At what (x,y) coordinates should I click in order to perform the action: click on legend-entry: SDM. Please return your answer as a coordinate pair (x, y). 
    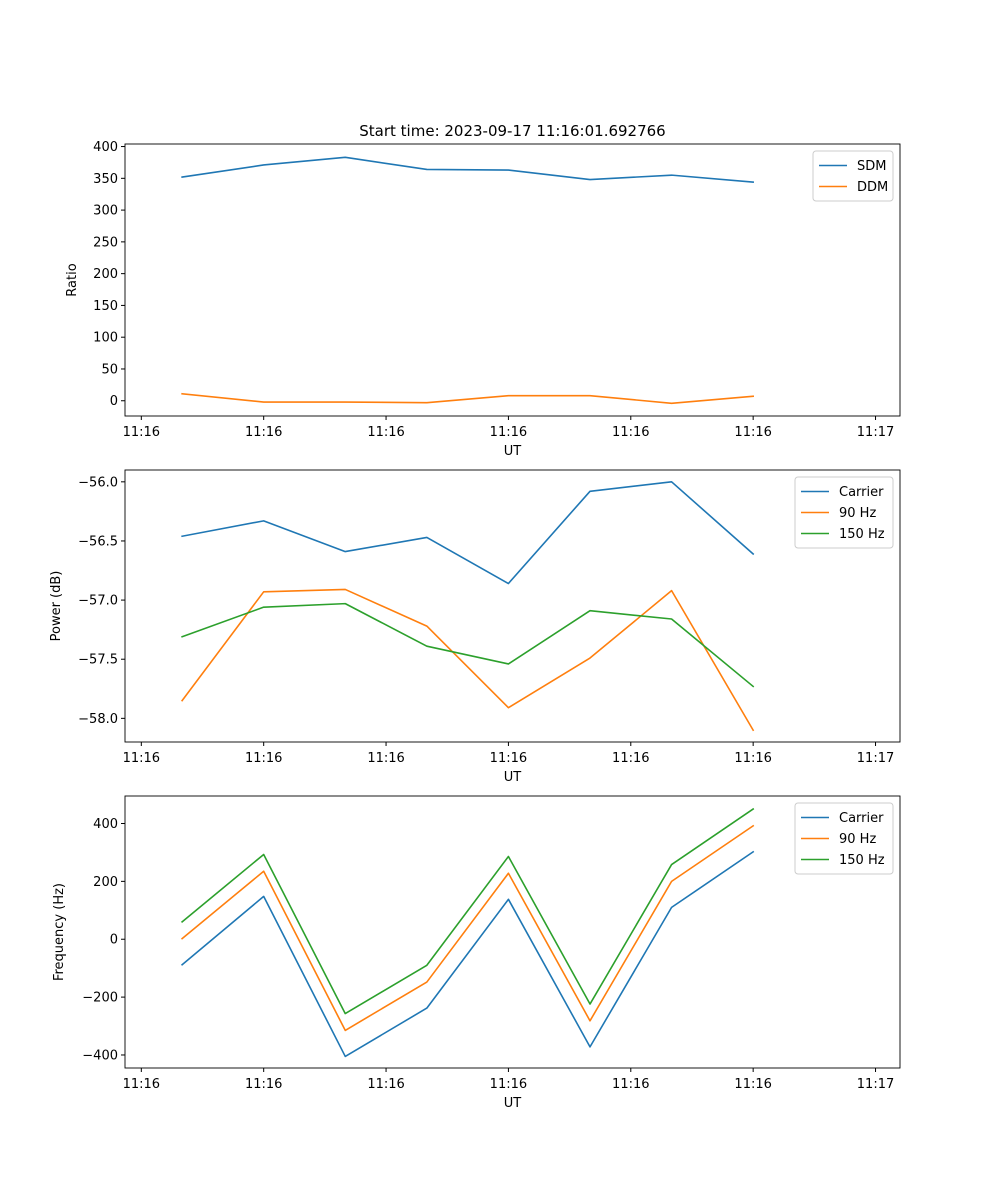
    Looking at the image, I should click on (871, 166).